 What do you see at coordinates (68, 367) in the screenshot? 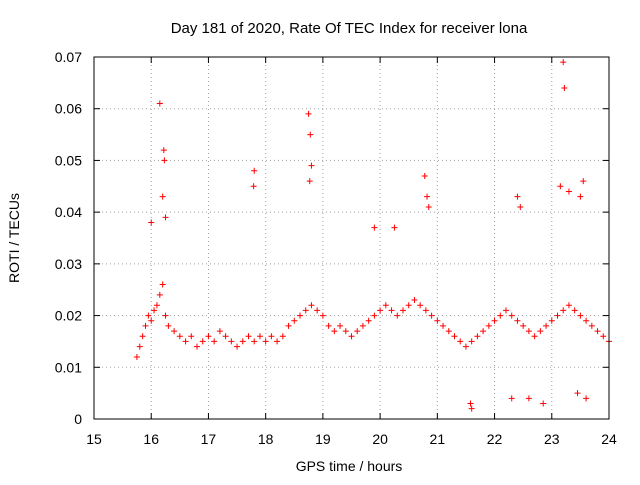
I see `y-tick-label: 0.01` at bounding box center [68, 367].